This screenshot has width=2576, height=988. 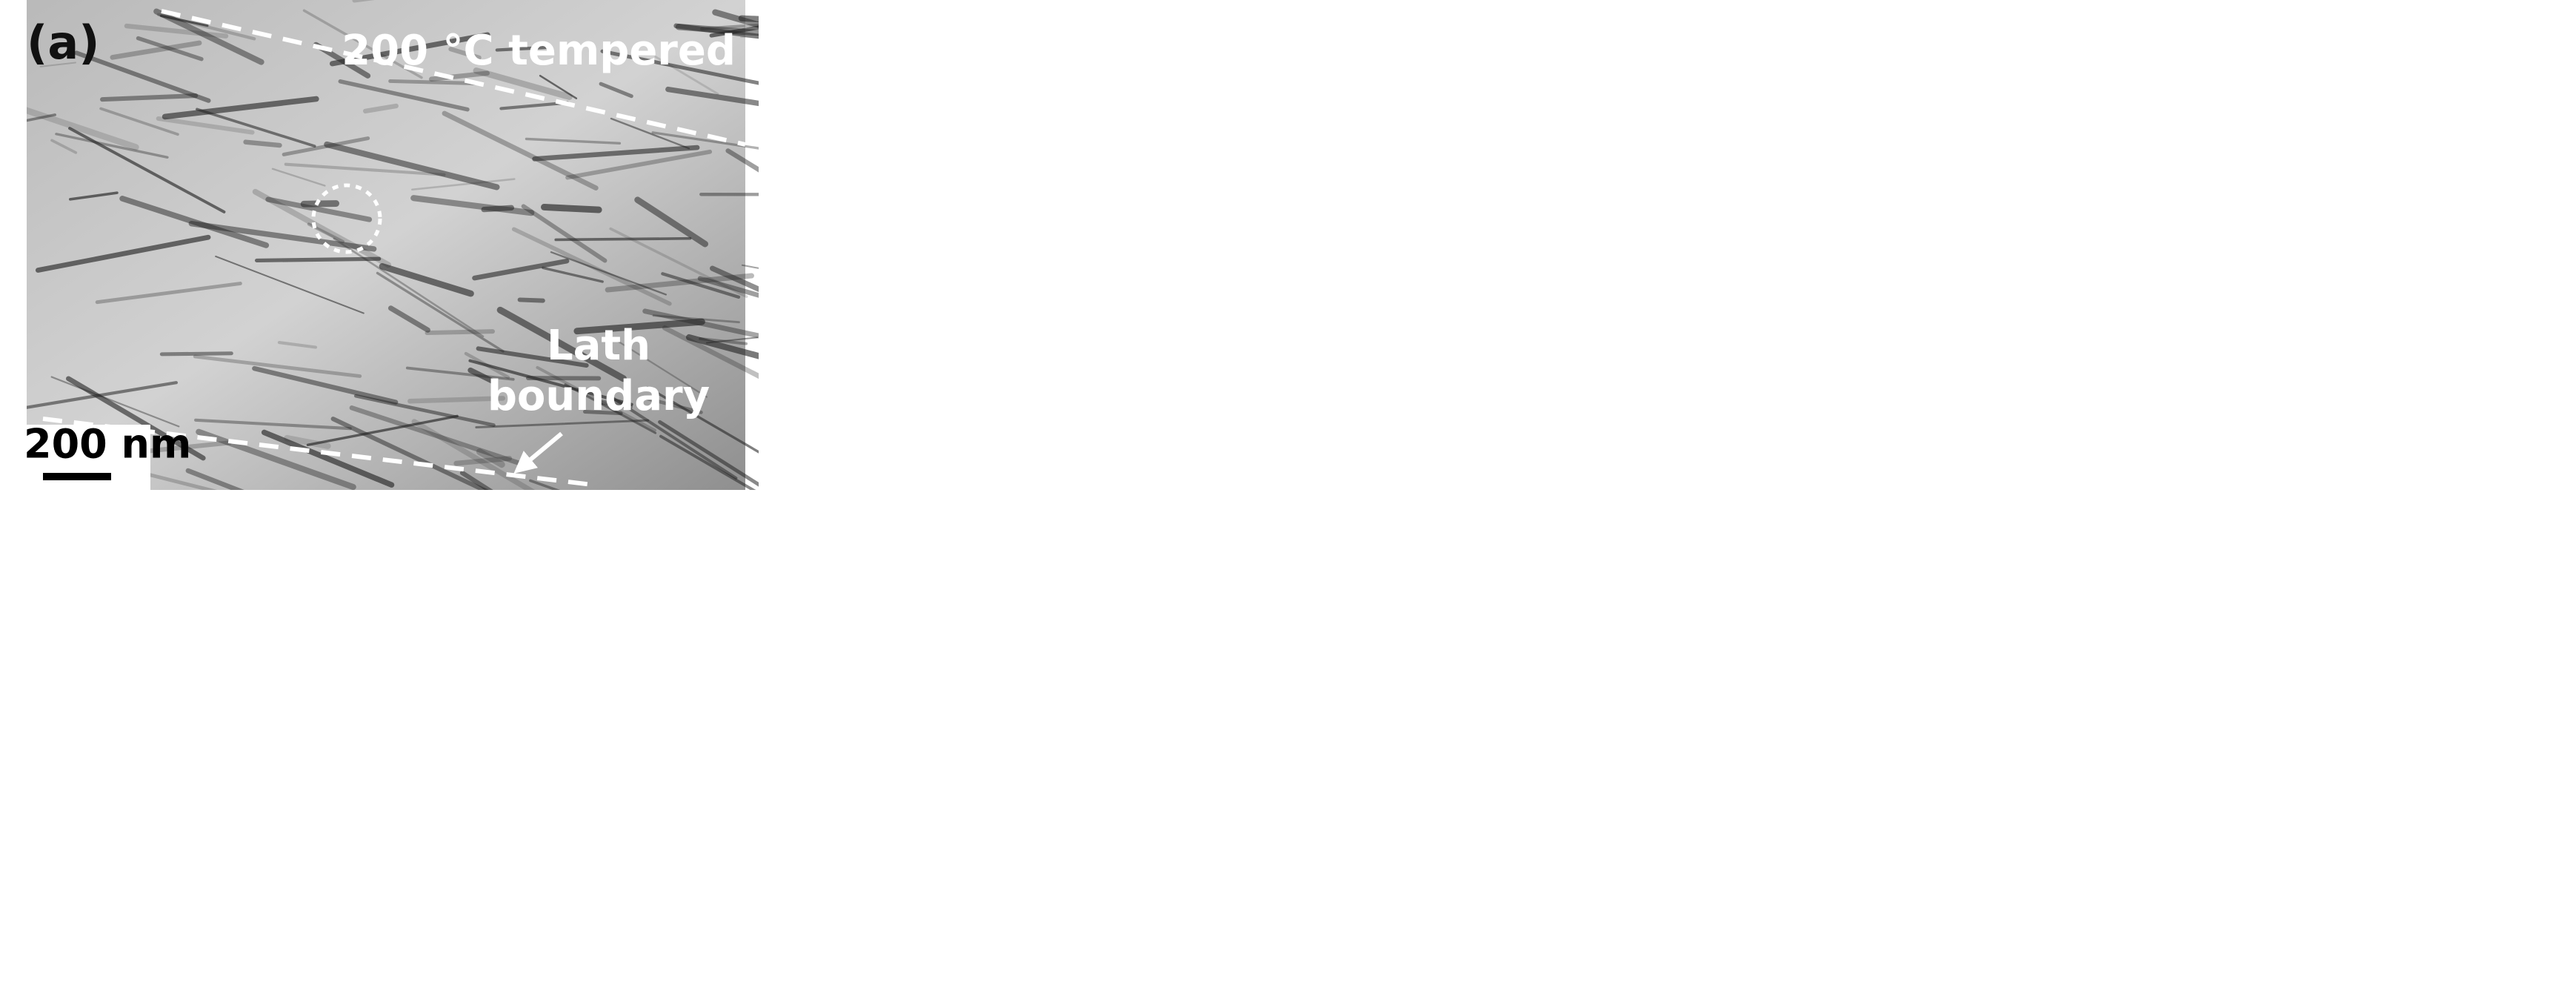 I want to click on label-text: (h), so click(x=2191, y=542).